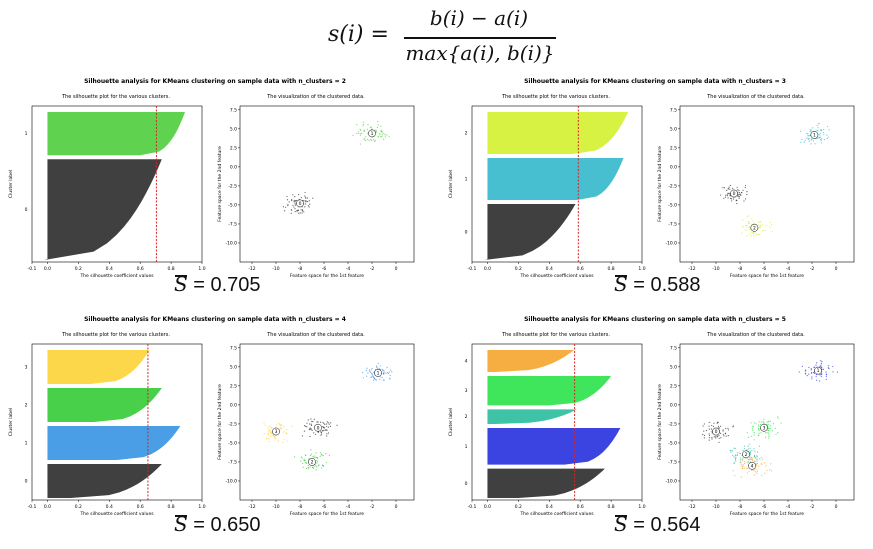 The image size is (873, 549). What do you see at coordinates (232, 205) in the screenshot?
I see `y-tick-label: -5.0` at bounding box center [232, 205].